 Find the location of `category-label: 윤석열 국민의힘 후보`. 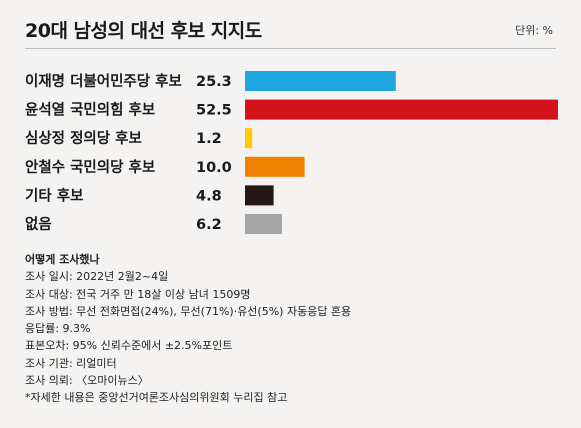

category-label: 윤석열 국민의힘 후보 is located at coordinates (90, 110).